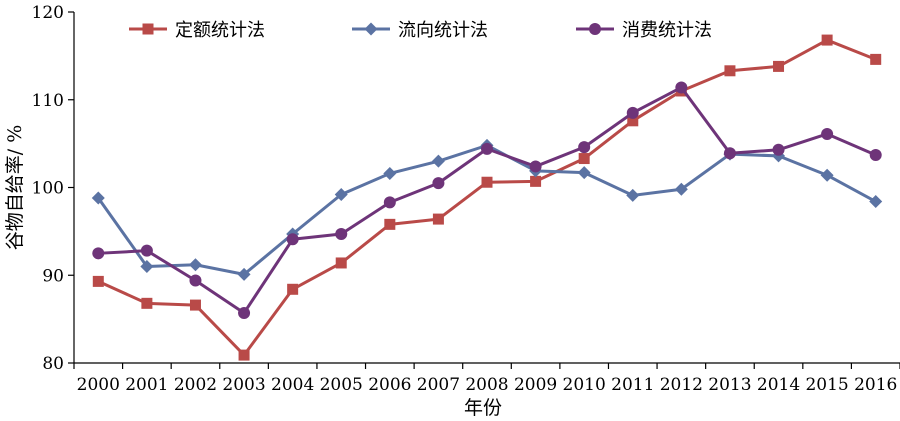  I want to click on legend-item-2: 流向统计法, so click(420, 30).